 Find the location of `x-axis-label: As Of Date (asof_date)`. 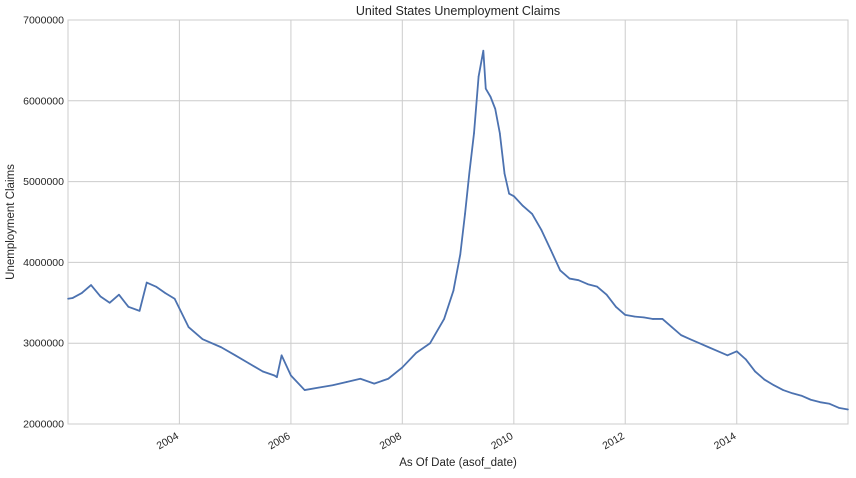

x-axis-label: As Of Date (asof_date) is located at coordinates (458, 463).